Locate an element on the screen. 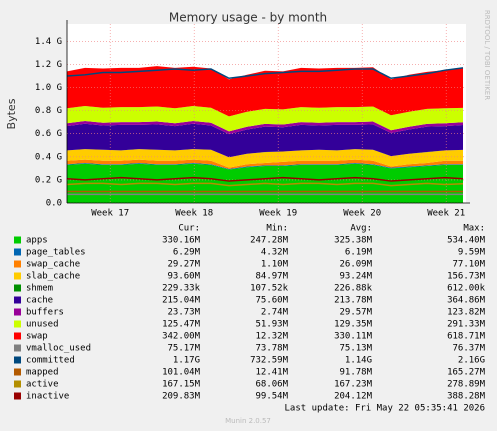 The width and height of the screenshot is (497, 431). x-tick-label: Week 20 is located at coordinates (362, 214).